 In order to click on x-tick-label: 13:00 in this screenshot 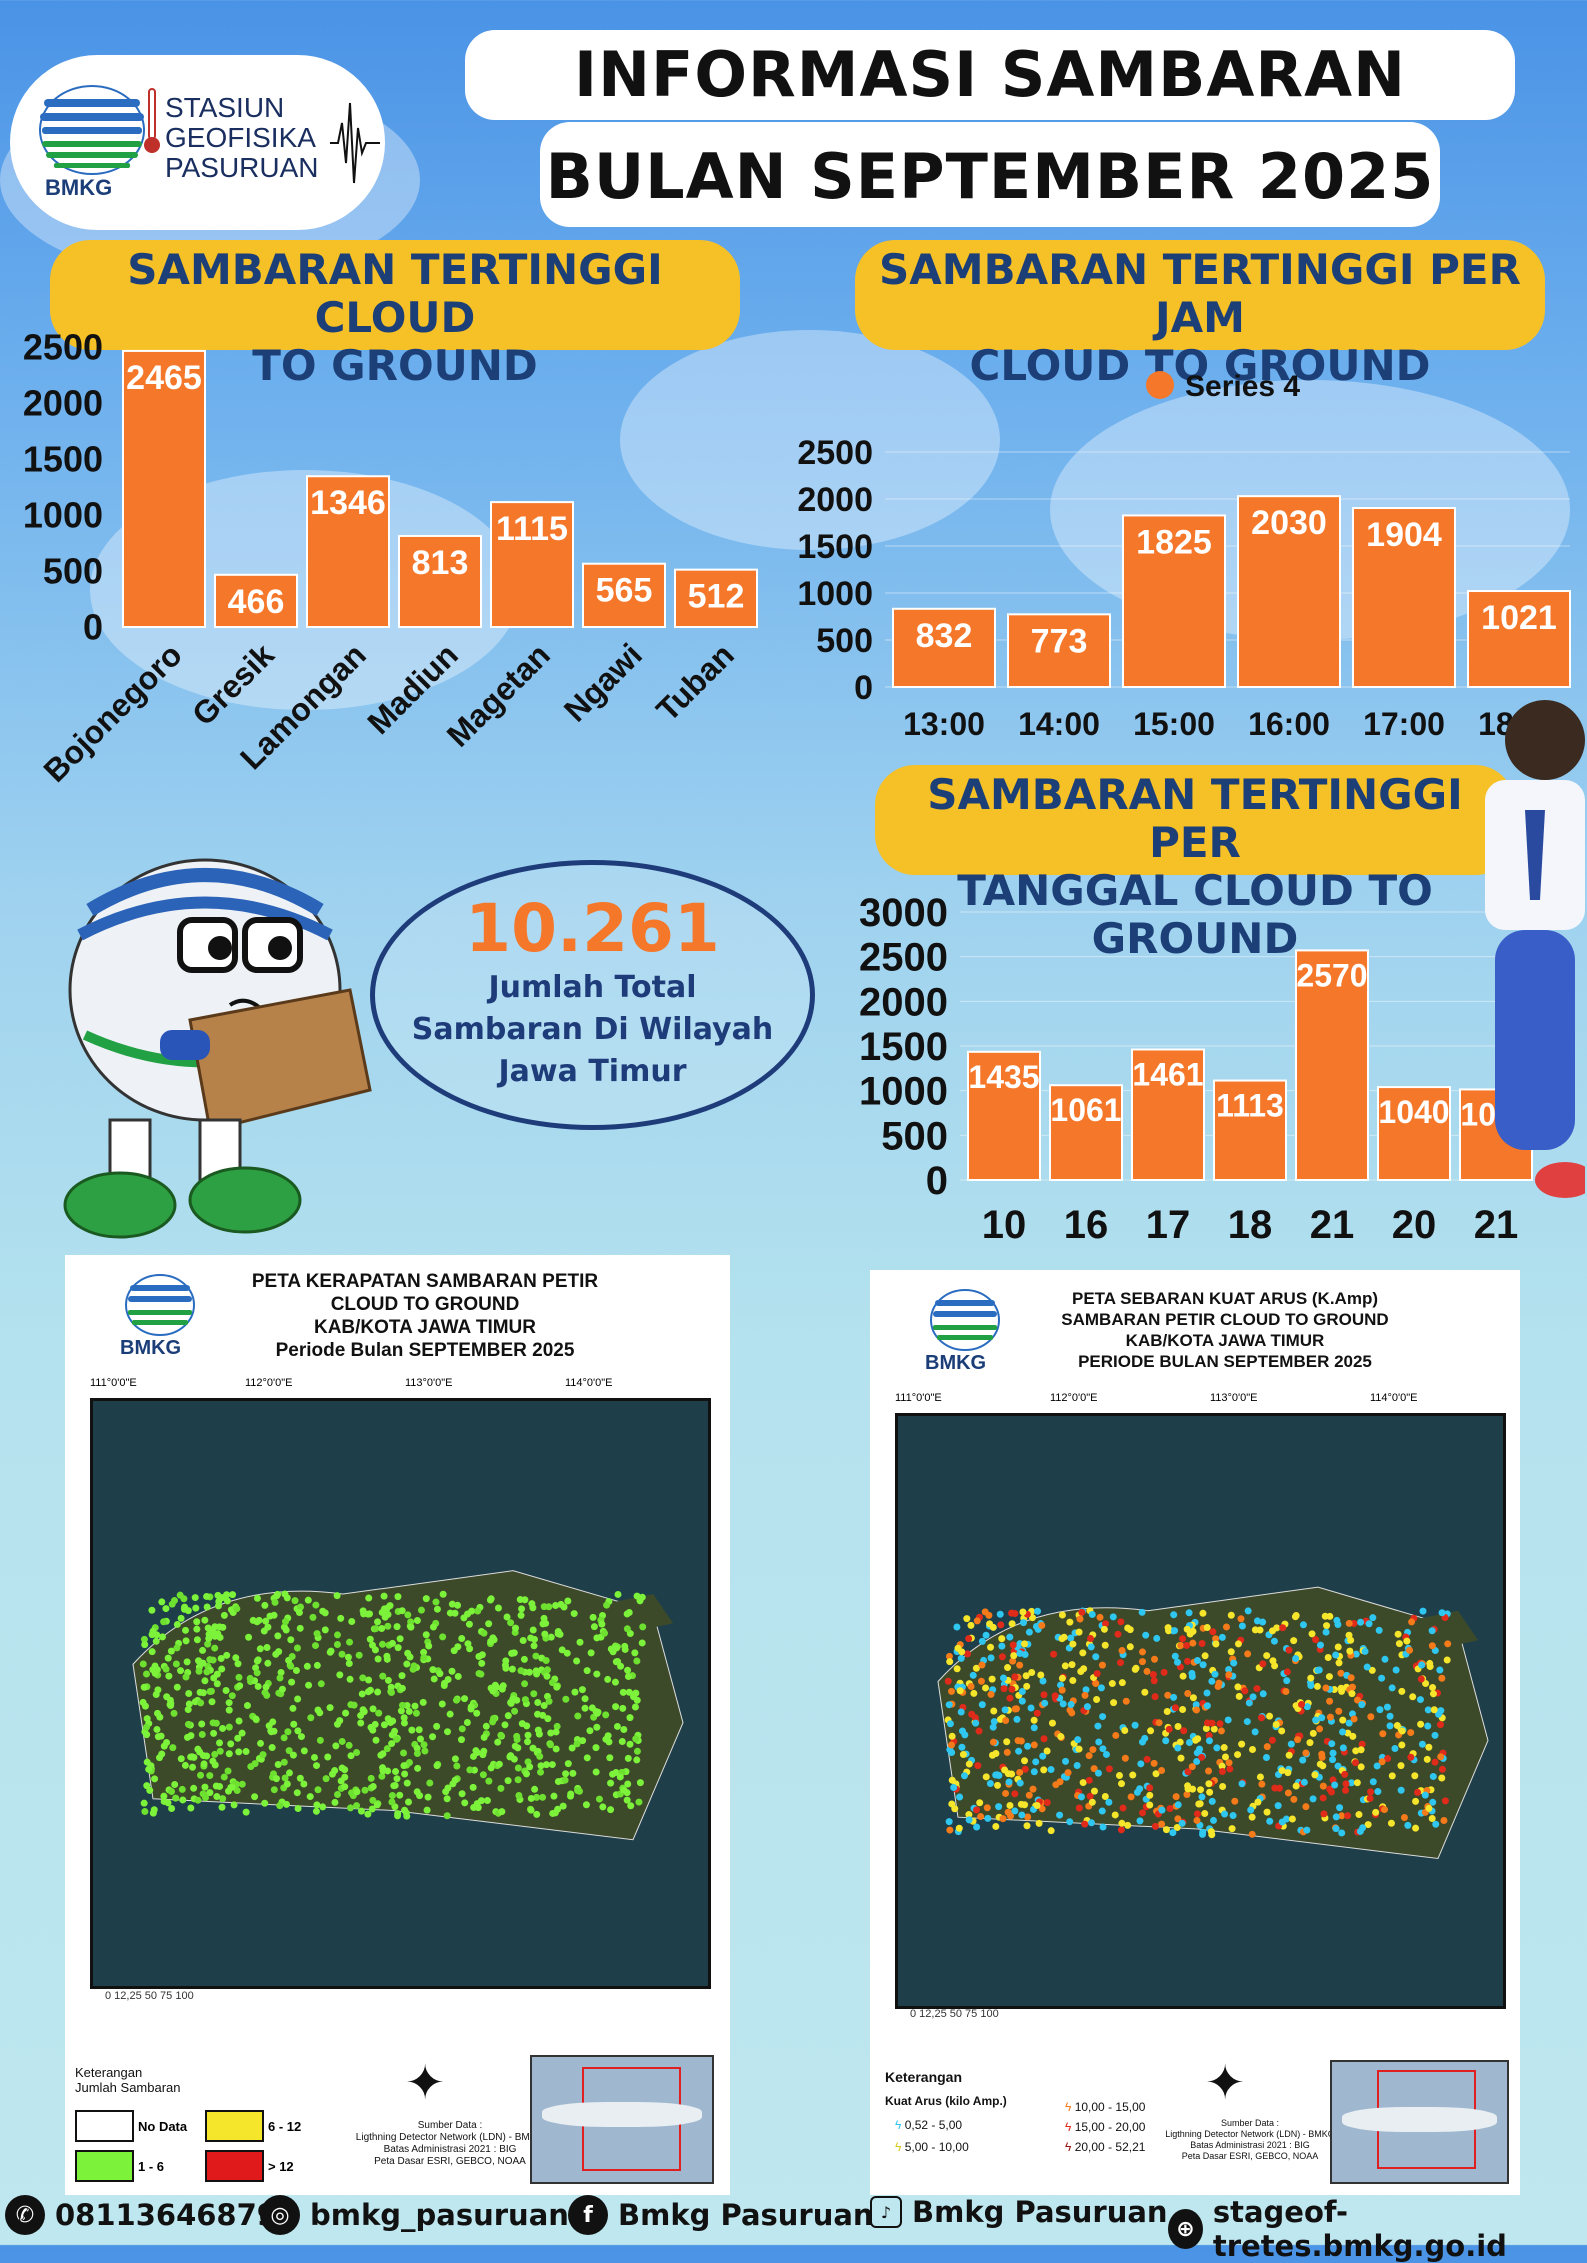, I will do `click(944, 724)`.